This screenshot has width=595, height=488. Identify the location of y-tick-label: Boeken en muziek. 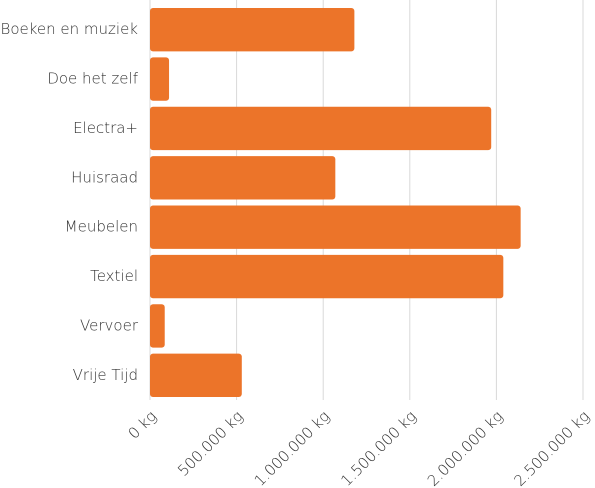
(70, 29).